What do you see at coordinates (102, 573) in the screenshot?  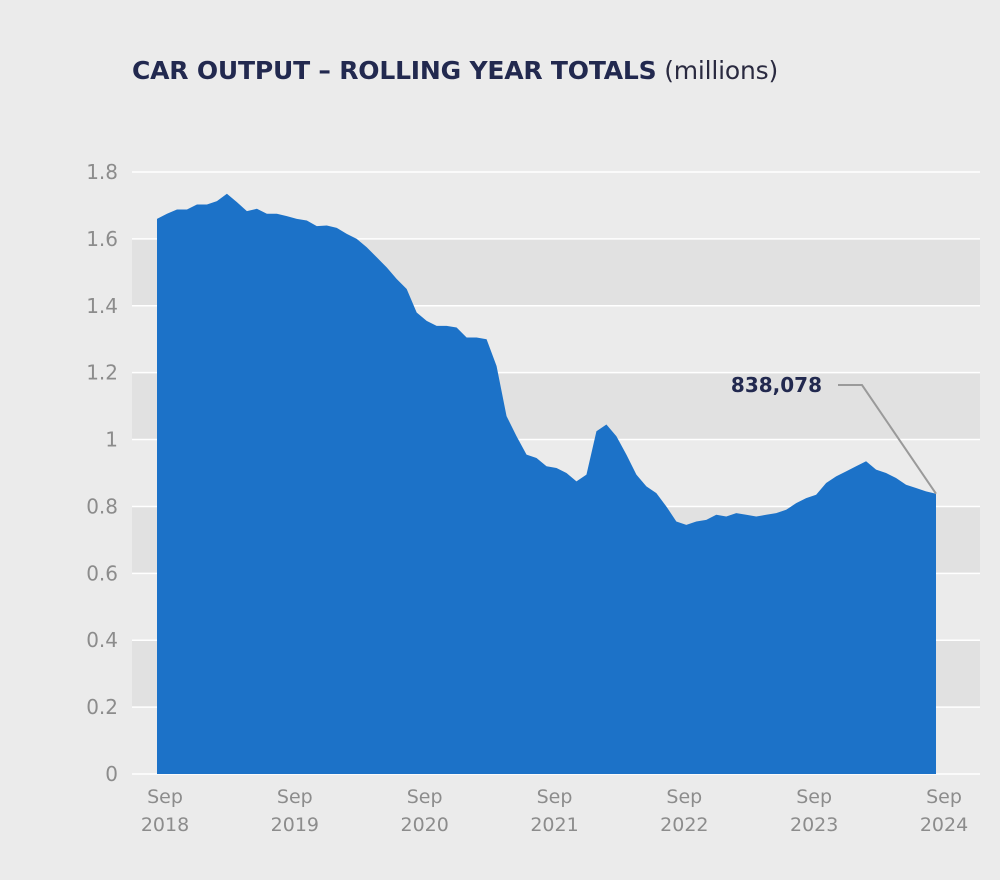 I see `y-tick-label: 0.6` at bounding box center [102, 573].